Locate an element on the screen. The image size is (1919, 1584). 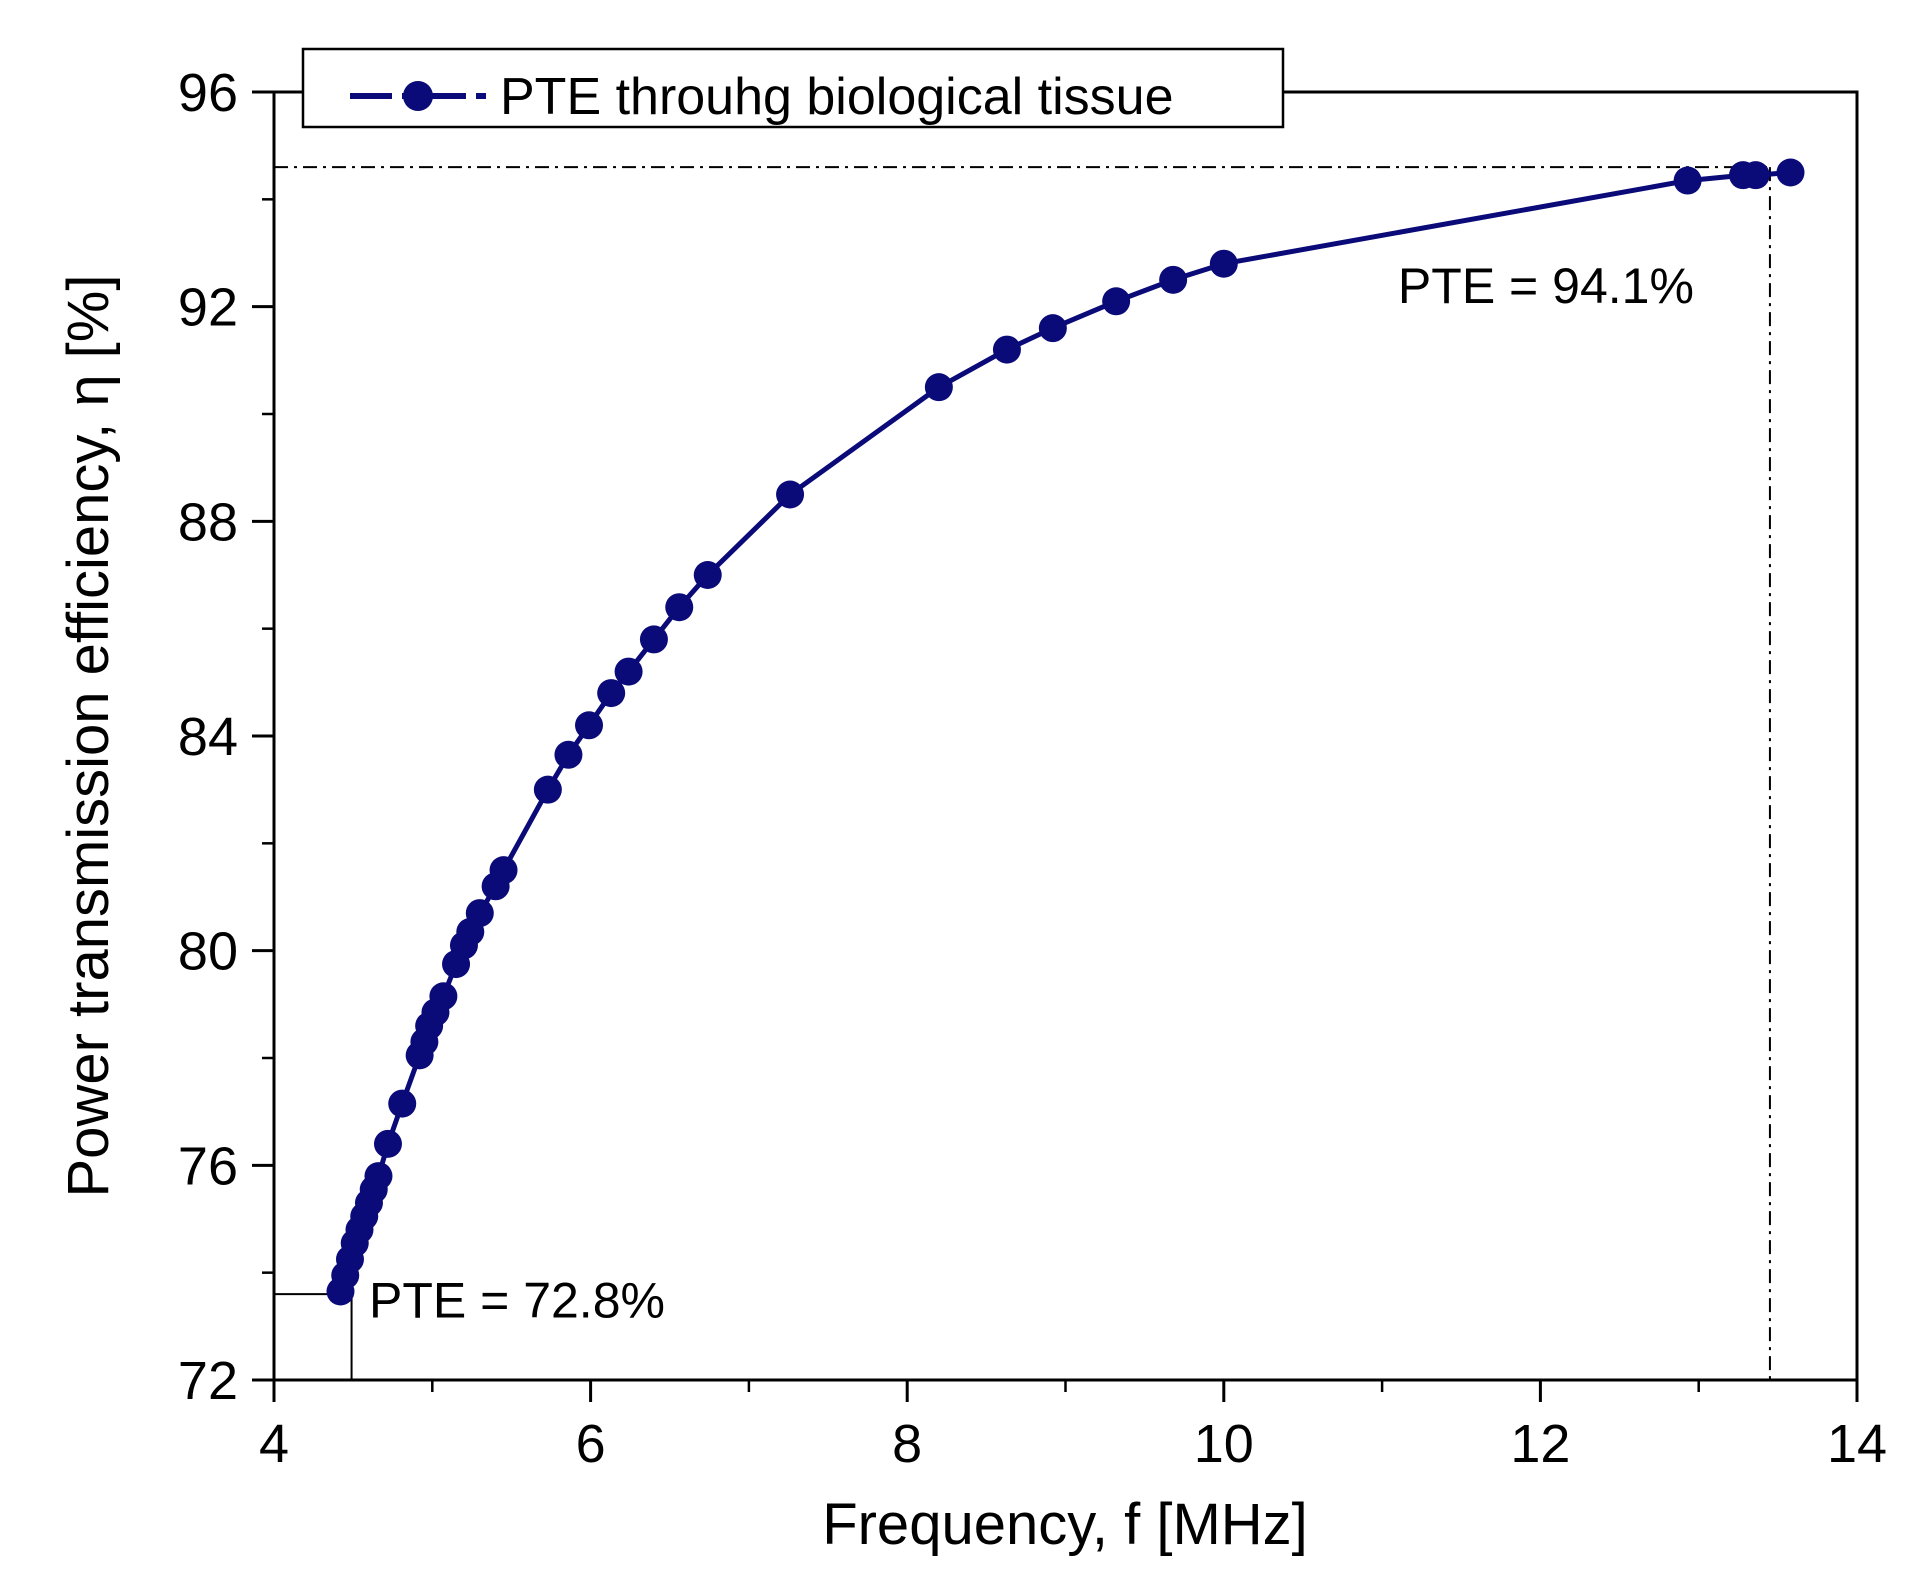
legend-box is located at coordinates (793, 88).